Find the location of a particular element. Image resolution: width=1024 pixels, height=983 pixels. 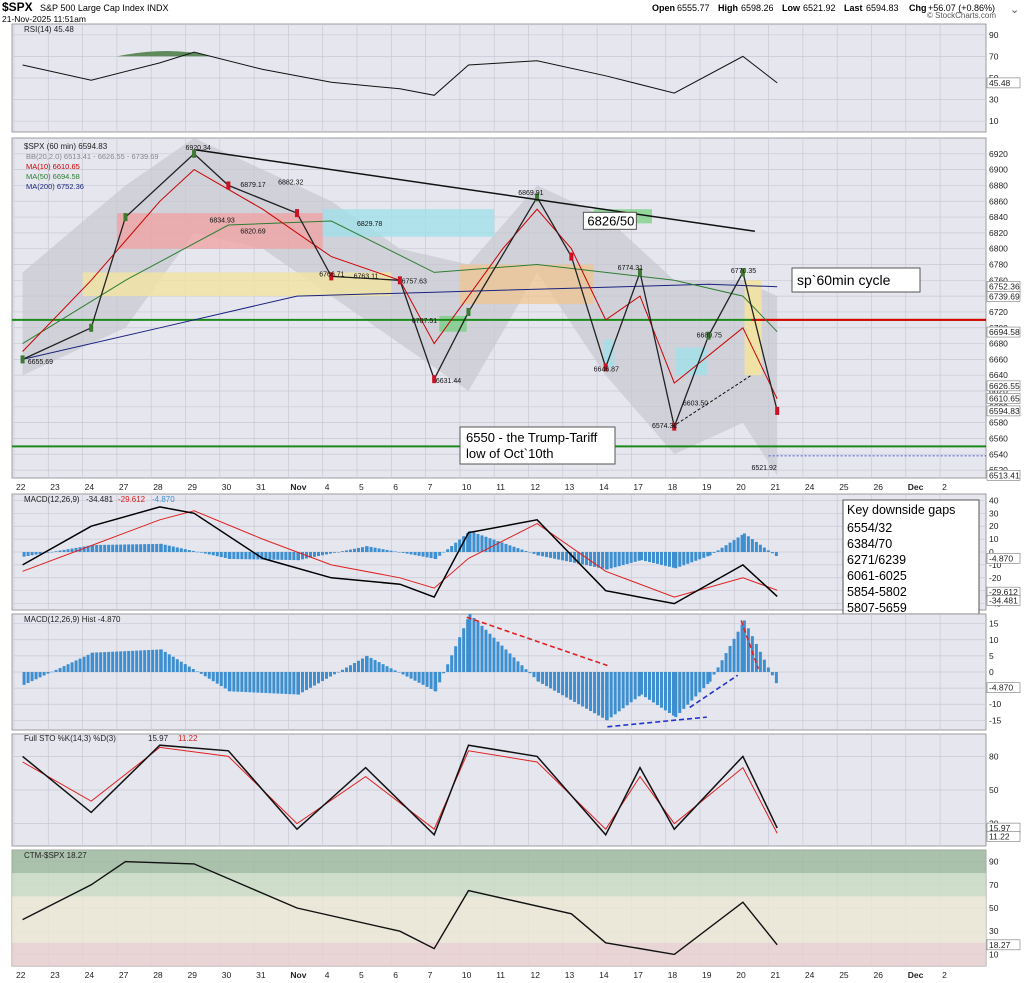

x-tick-label: 31 is located at coordinates (261, 975).